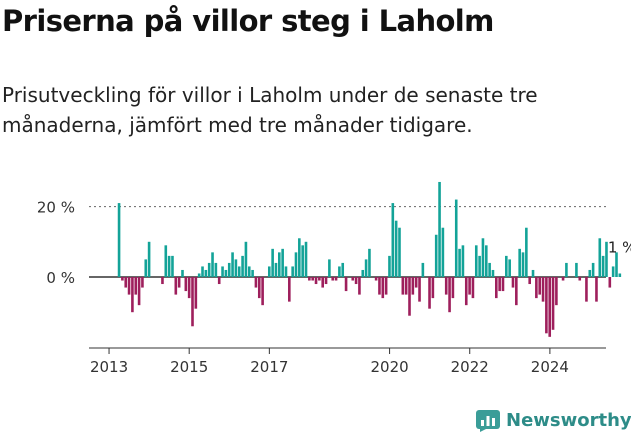 This screenshot has height=439, width=631. What do you see at coordinates (389, 367) in the screenshot?
I see `x-tick-label: 2020` at bounding box center [389, 367].